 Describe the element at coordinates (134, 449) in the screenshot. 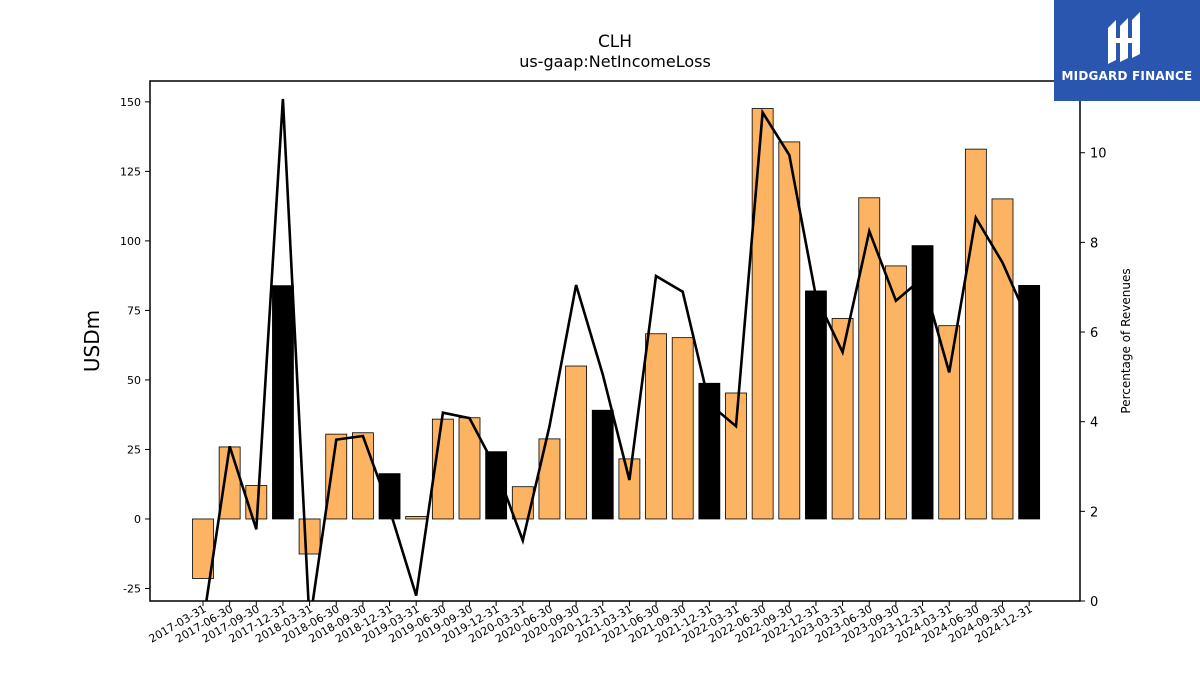

I see `y-tick-label: 25` at that location.